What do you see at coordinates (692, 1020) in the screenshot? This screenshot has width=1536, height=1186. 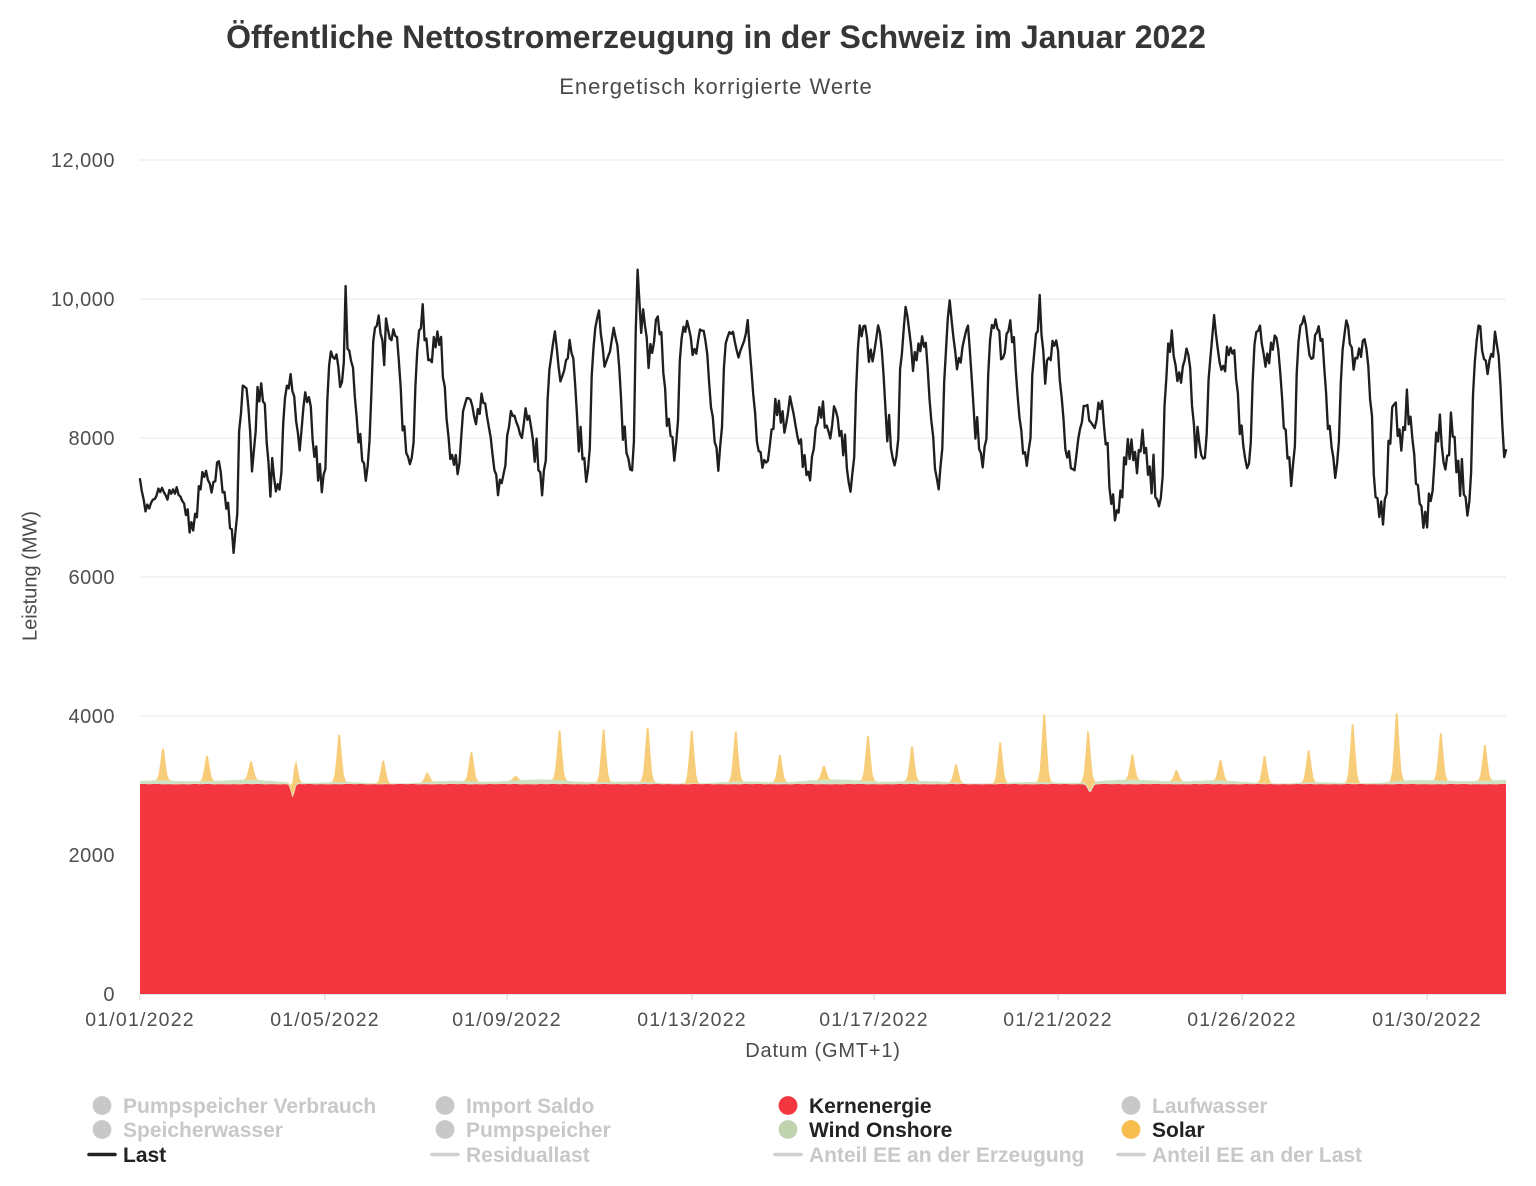 I see `svg-text: 01/13/2022` at bounding box center [692, 1020].